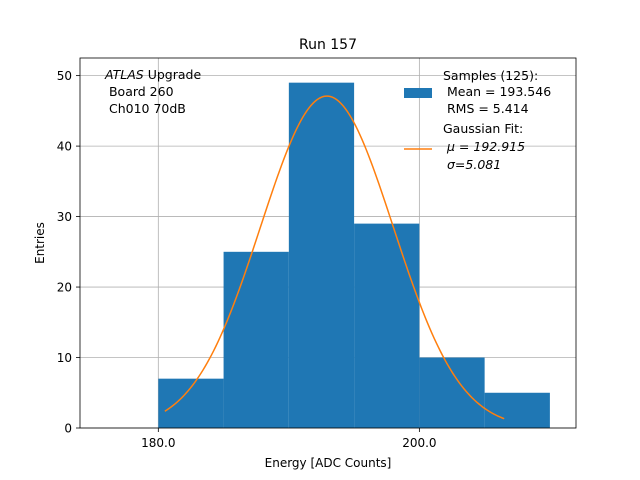 The image size is (640, 480). Describe the element at coordinates (64, 147) in the screenshot. I see `y-tick-label: 40` at that location.